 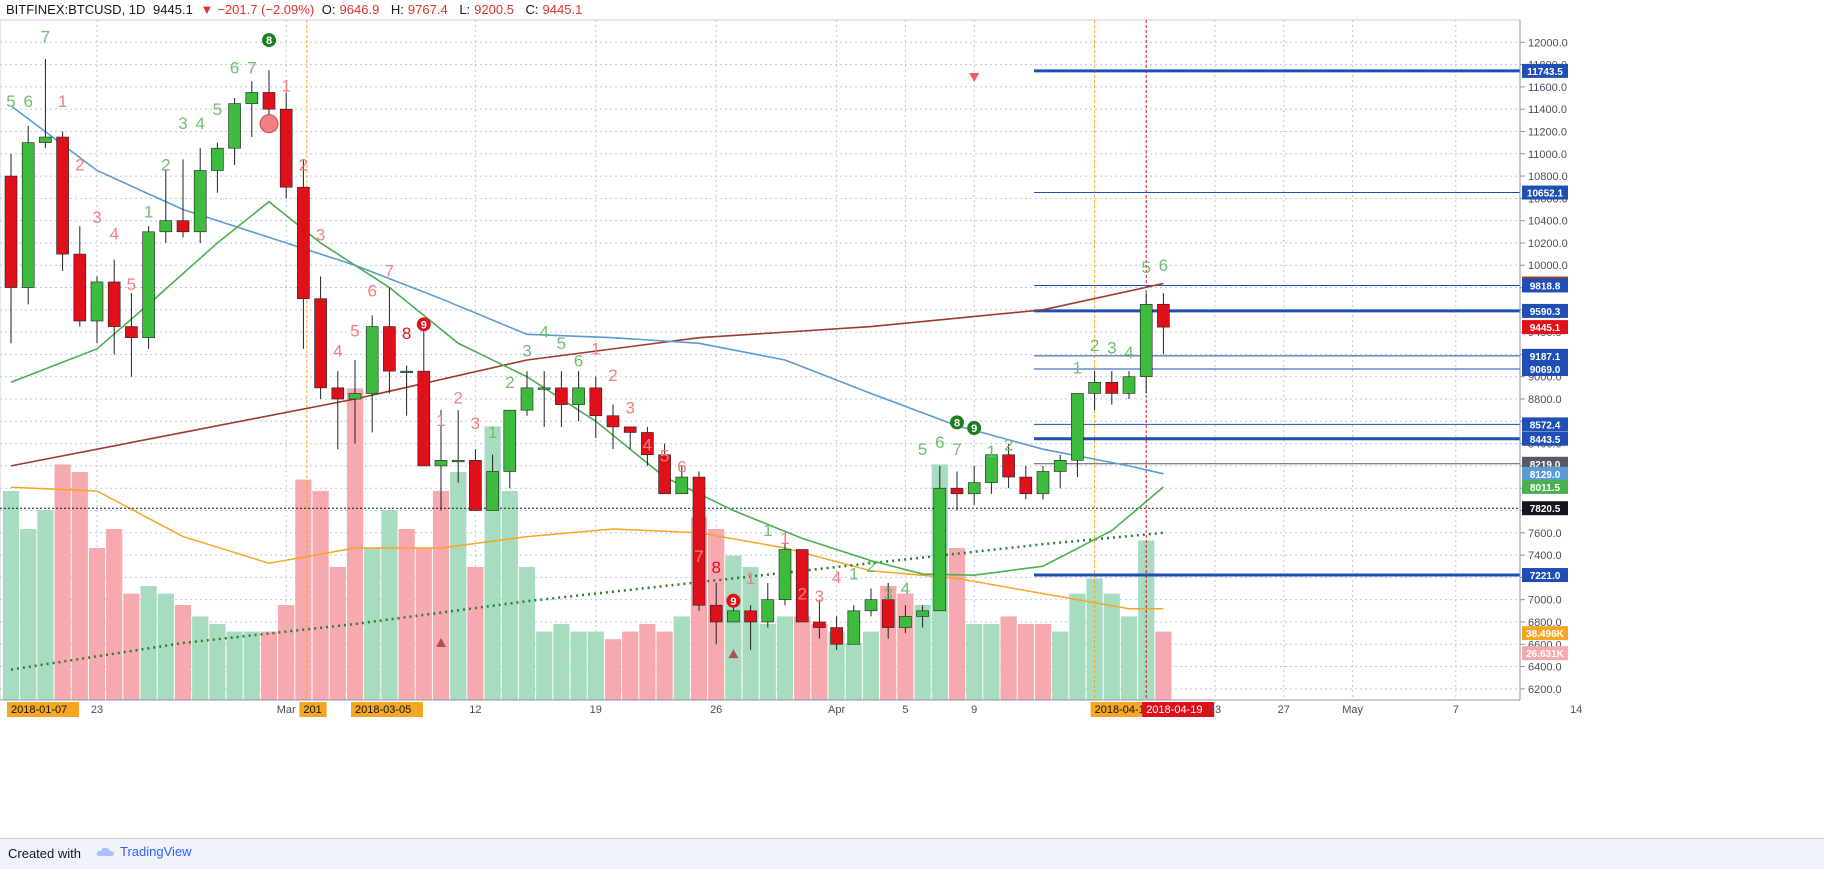 What do you see at coordinates (1545, 634) in the screenshot?
I see `volume-tag-label: 38.496K` at bounding box center [1545, 634].